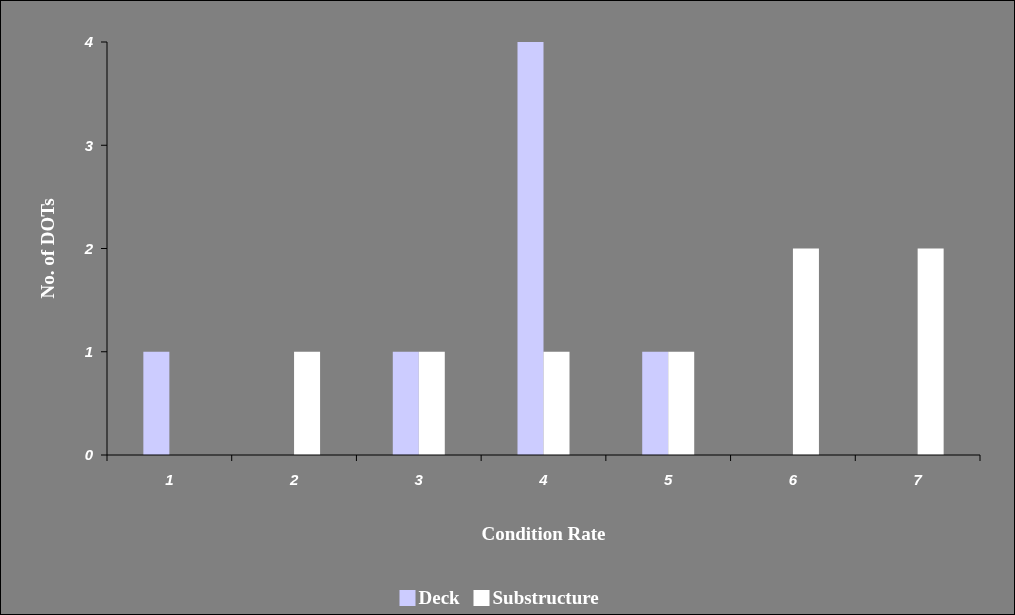 The width and height of the screenshot is (1015, 615). I want to click on y-tick-label: 0, so click(89, 455).